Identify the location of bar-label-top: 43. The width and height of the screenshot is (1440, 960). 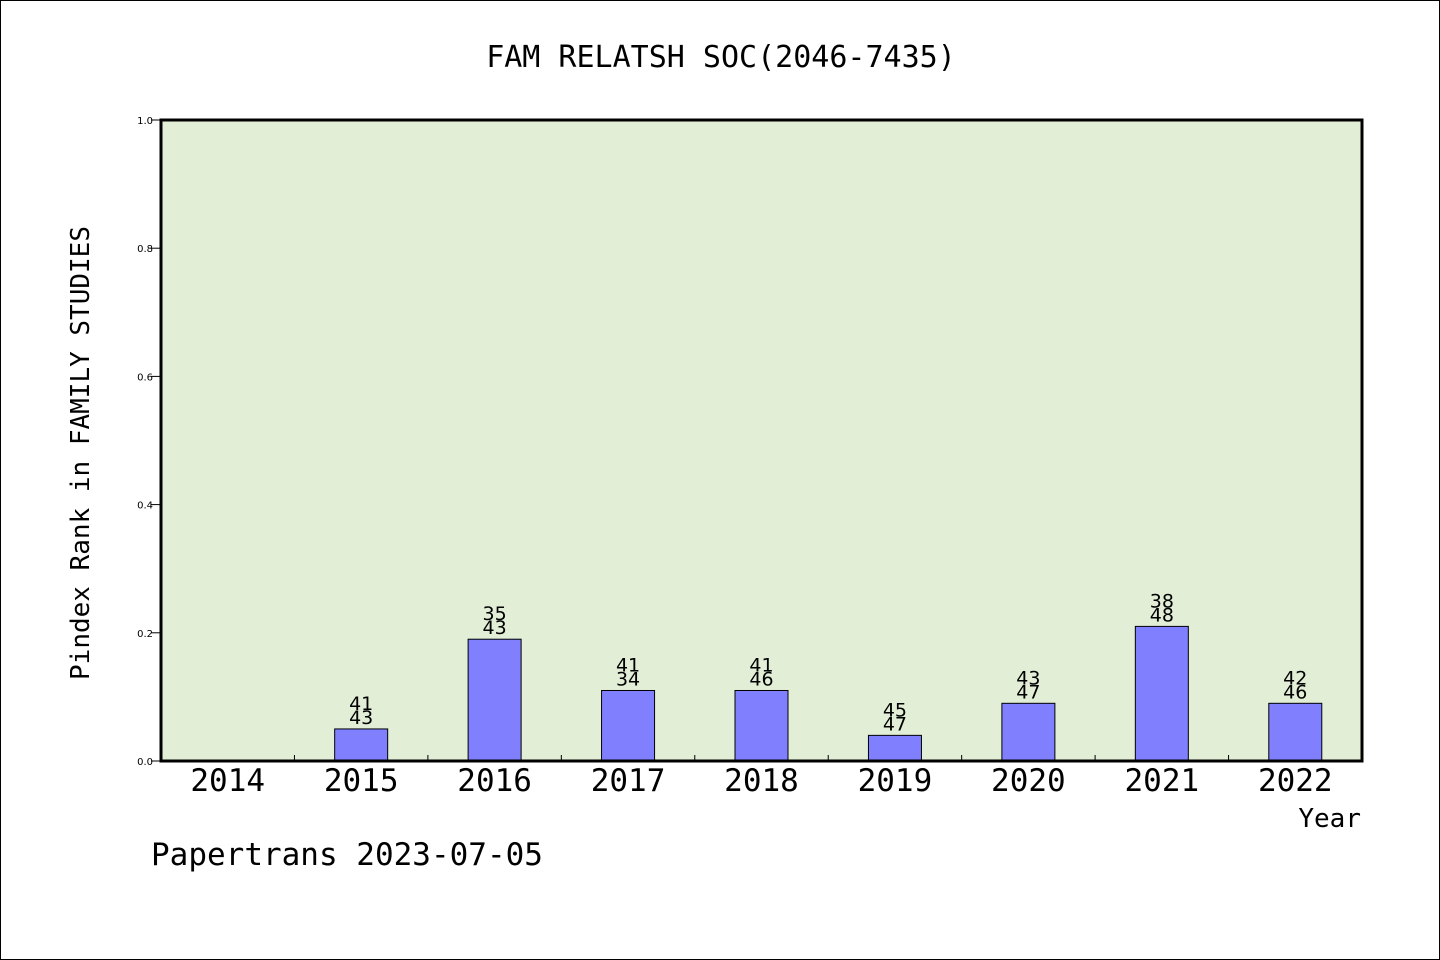
(1028, 678).